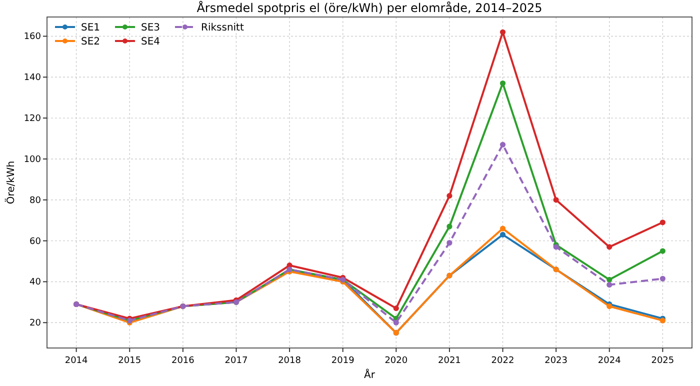  What do you see at coordinates (33, 159) in the screenshot?
I see `y-tick-label: 100` at bounding box center [33, 159].